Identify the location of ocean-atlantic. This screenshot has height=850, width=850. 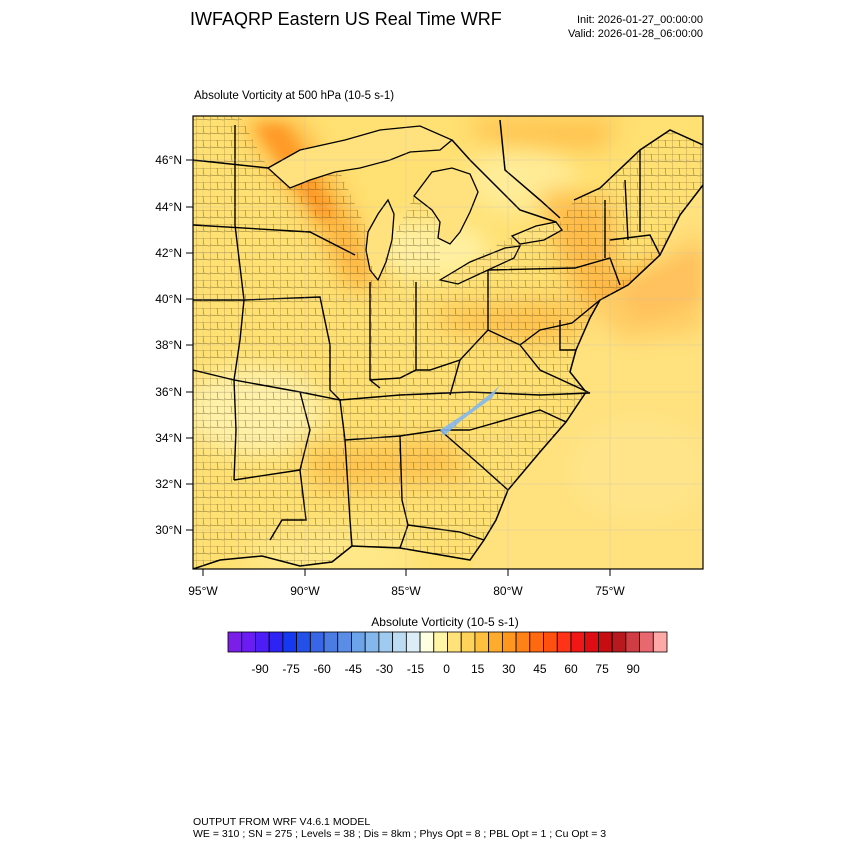
(586, 377).